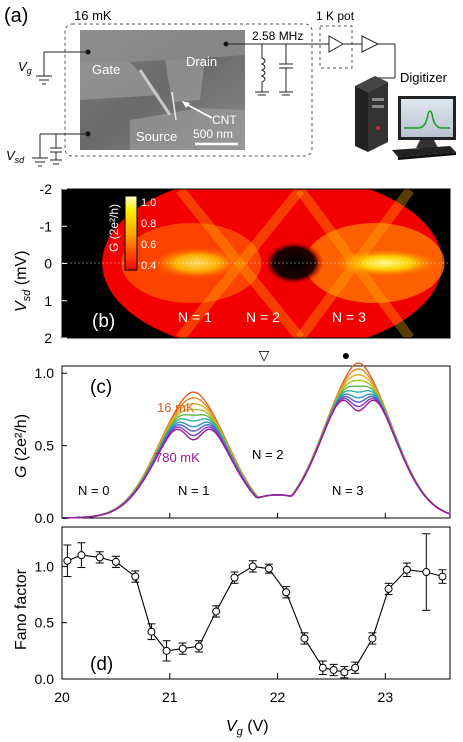 This screenshot has width=463, height=742. Describe the element at coordinates (223, 689) in the screenshot. I see `panel-d-x-ticks: 20 21 22 23` at that location.